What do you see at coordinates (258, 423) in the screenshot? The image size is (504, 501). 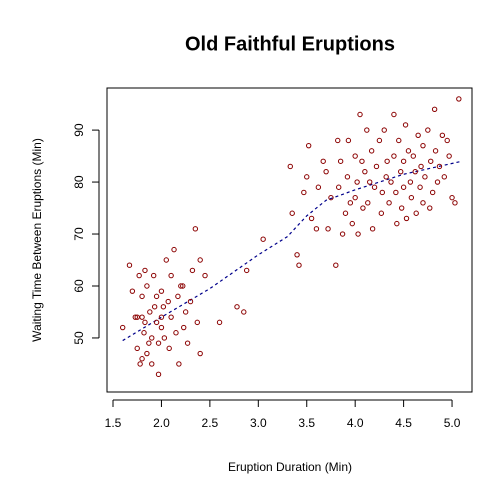 I see `x-tick-label: 3.0` at bounding box center [258, 423].